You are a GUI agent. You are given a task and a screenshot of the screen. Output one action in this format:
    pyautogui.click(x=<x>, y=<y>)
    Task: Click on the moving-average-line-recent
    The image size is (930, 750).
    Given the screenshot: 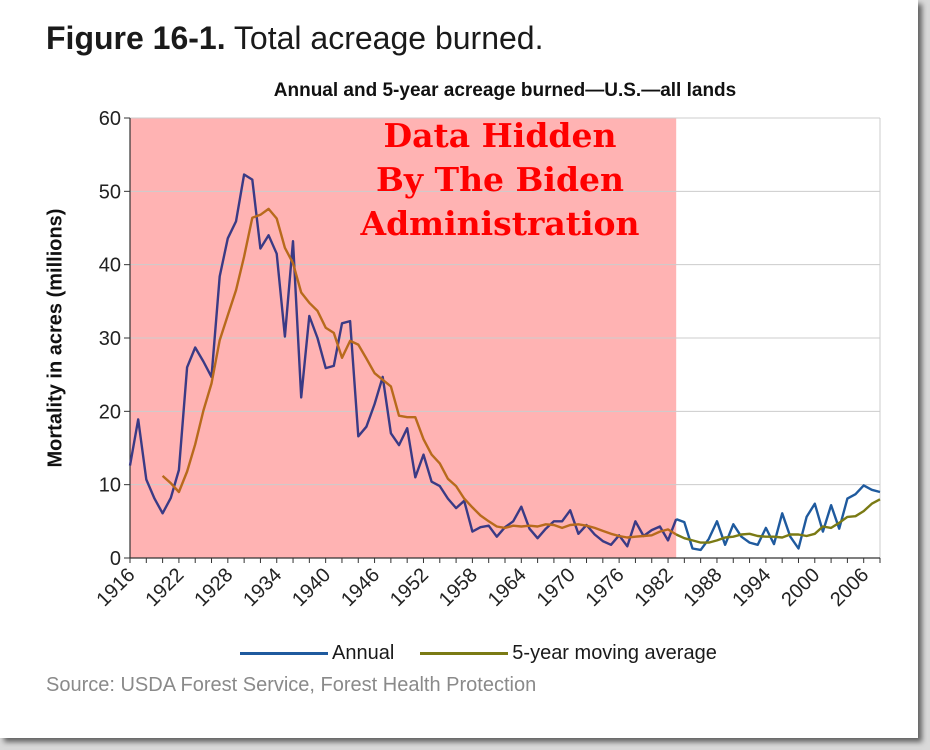 What is the action you would take?
    pyautogui.click(x=778, y=521)
    